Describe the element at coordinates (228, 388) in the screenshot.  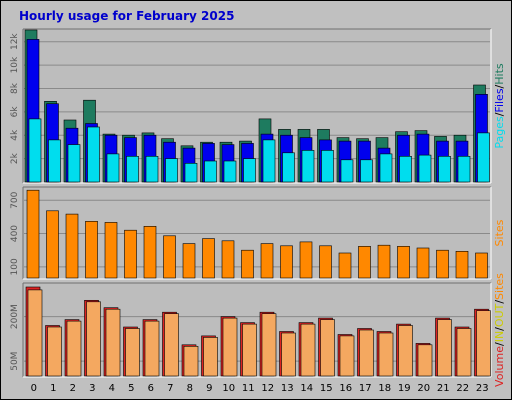
I see `x-tick-label: 10` at that location.